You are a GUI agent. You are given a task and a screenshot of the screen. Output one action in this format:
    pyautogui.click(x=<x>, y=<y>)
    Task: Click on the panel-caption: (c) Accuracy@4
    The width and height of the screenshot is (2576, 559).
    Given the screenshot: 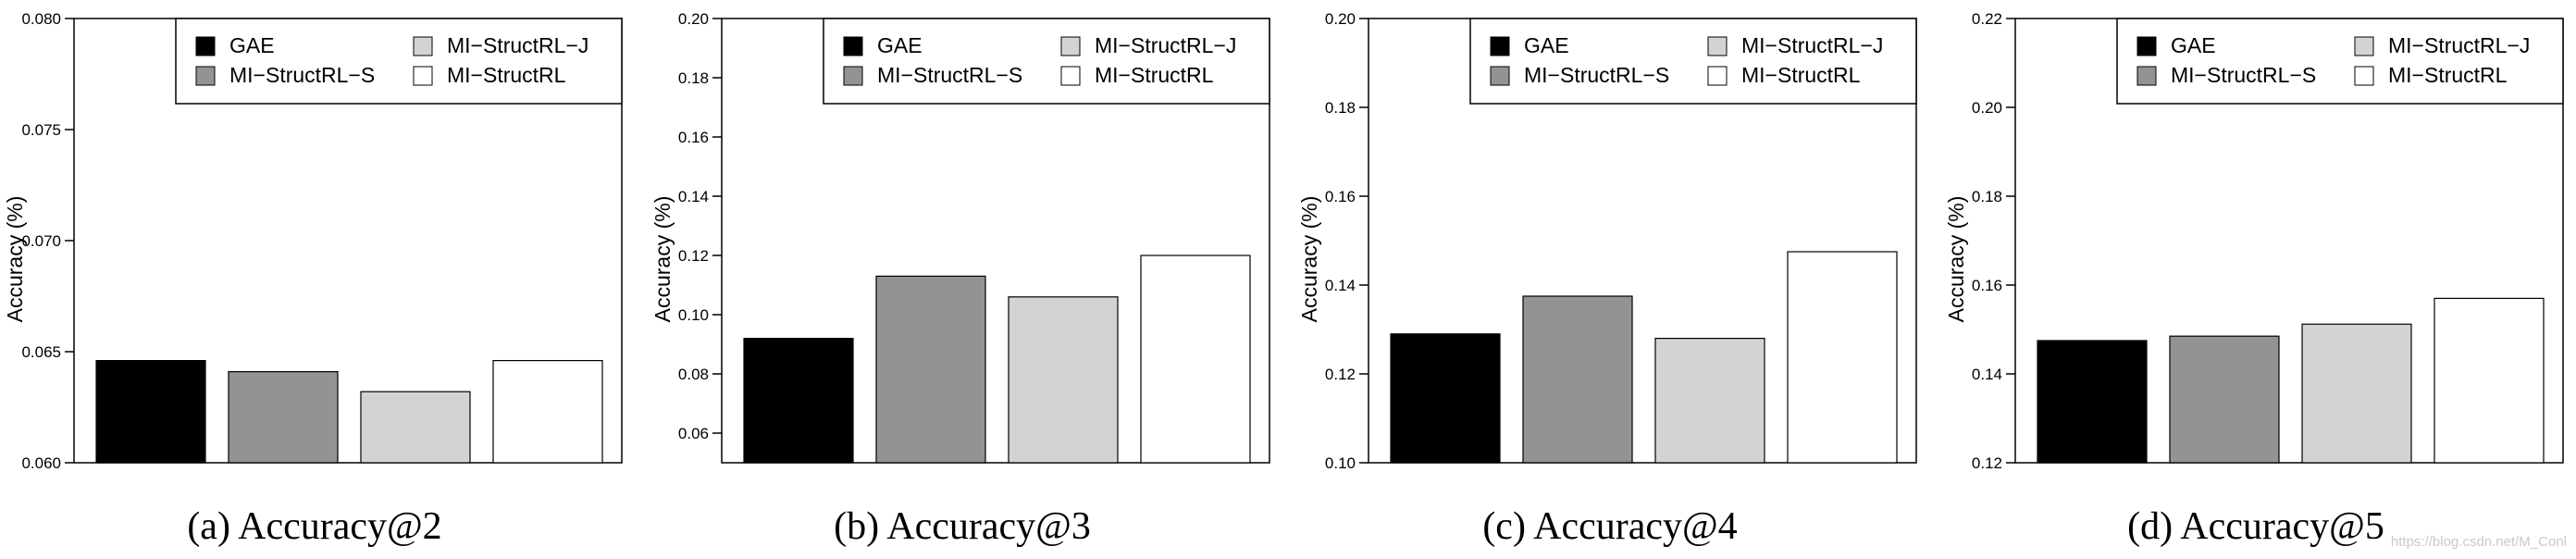 What is the action you would take?
    pyautogui.click(x=1610, y=526)
    